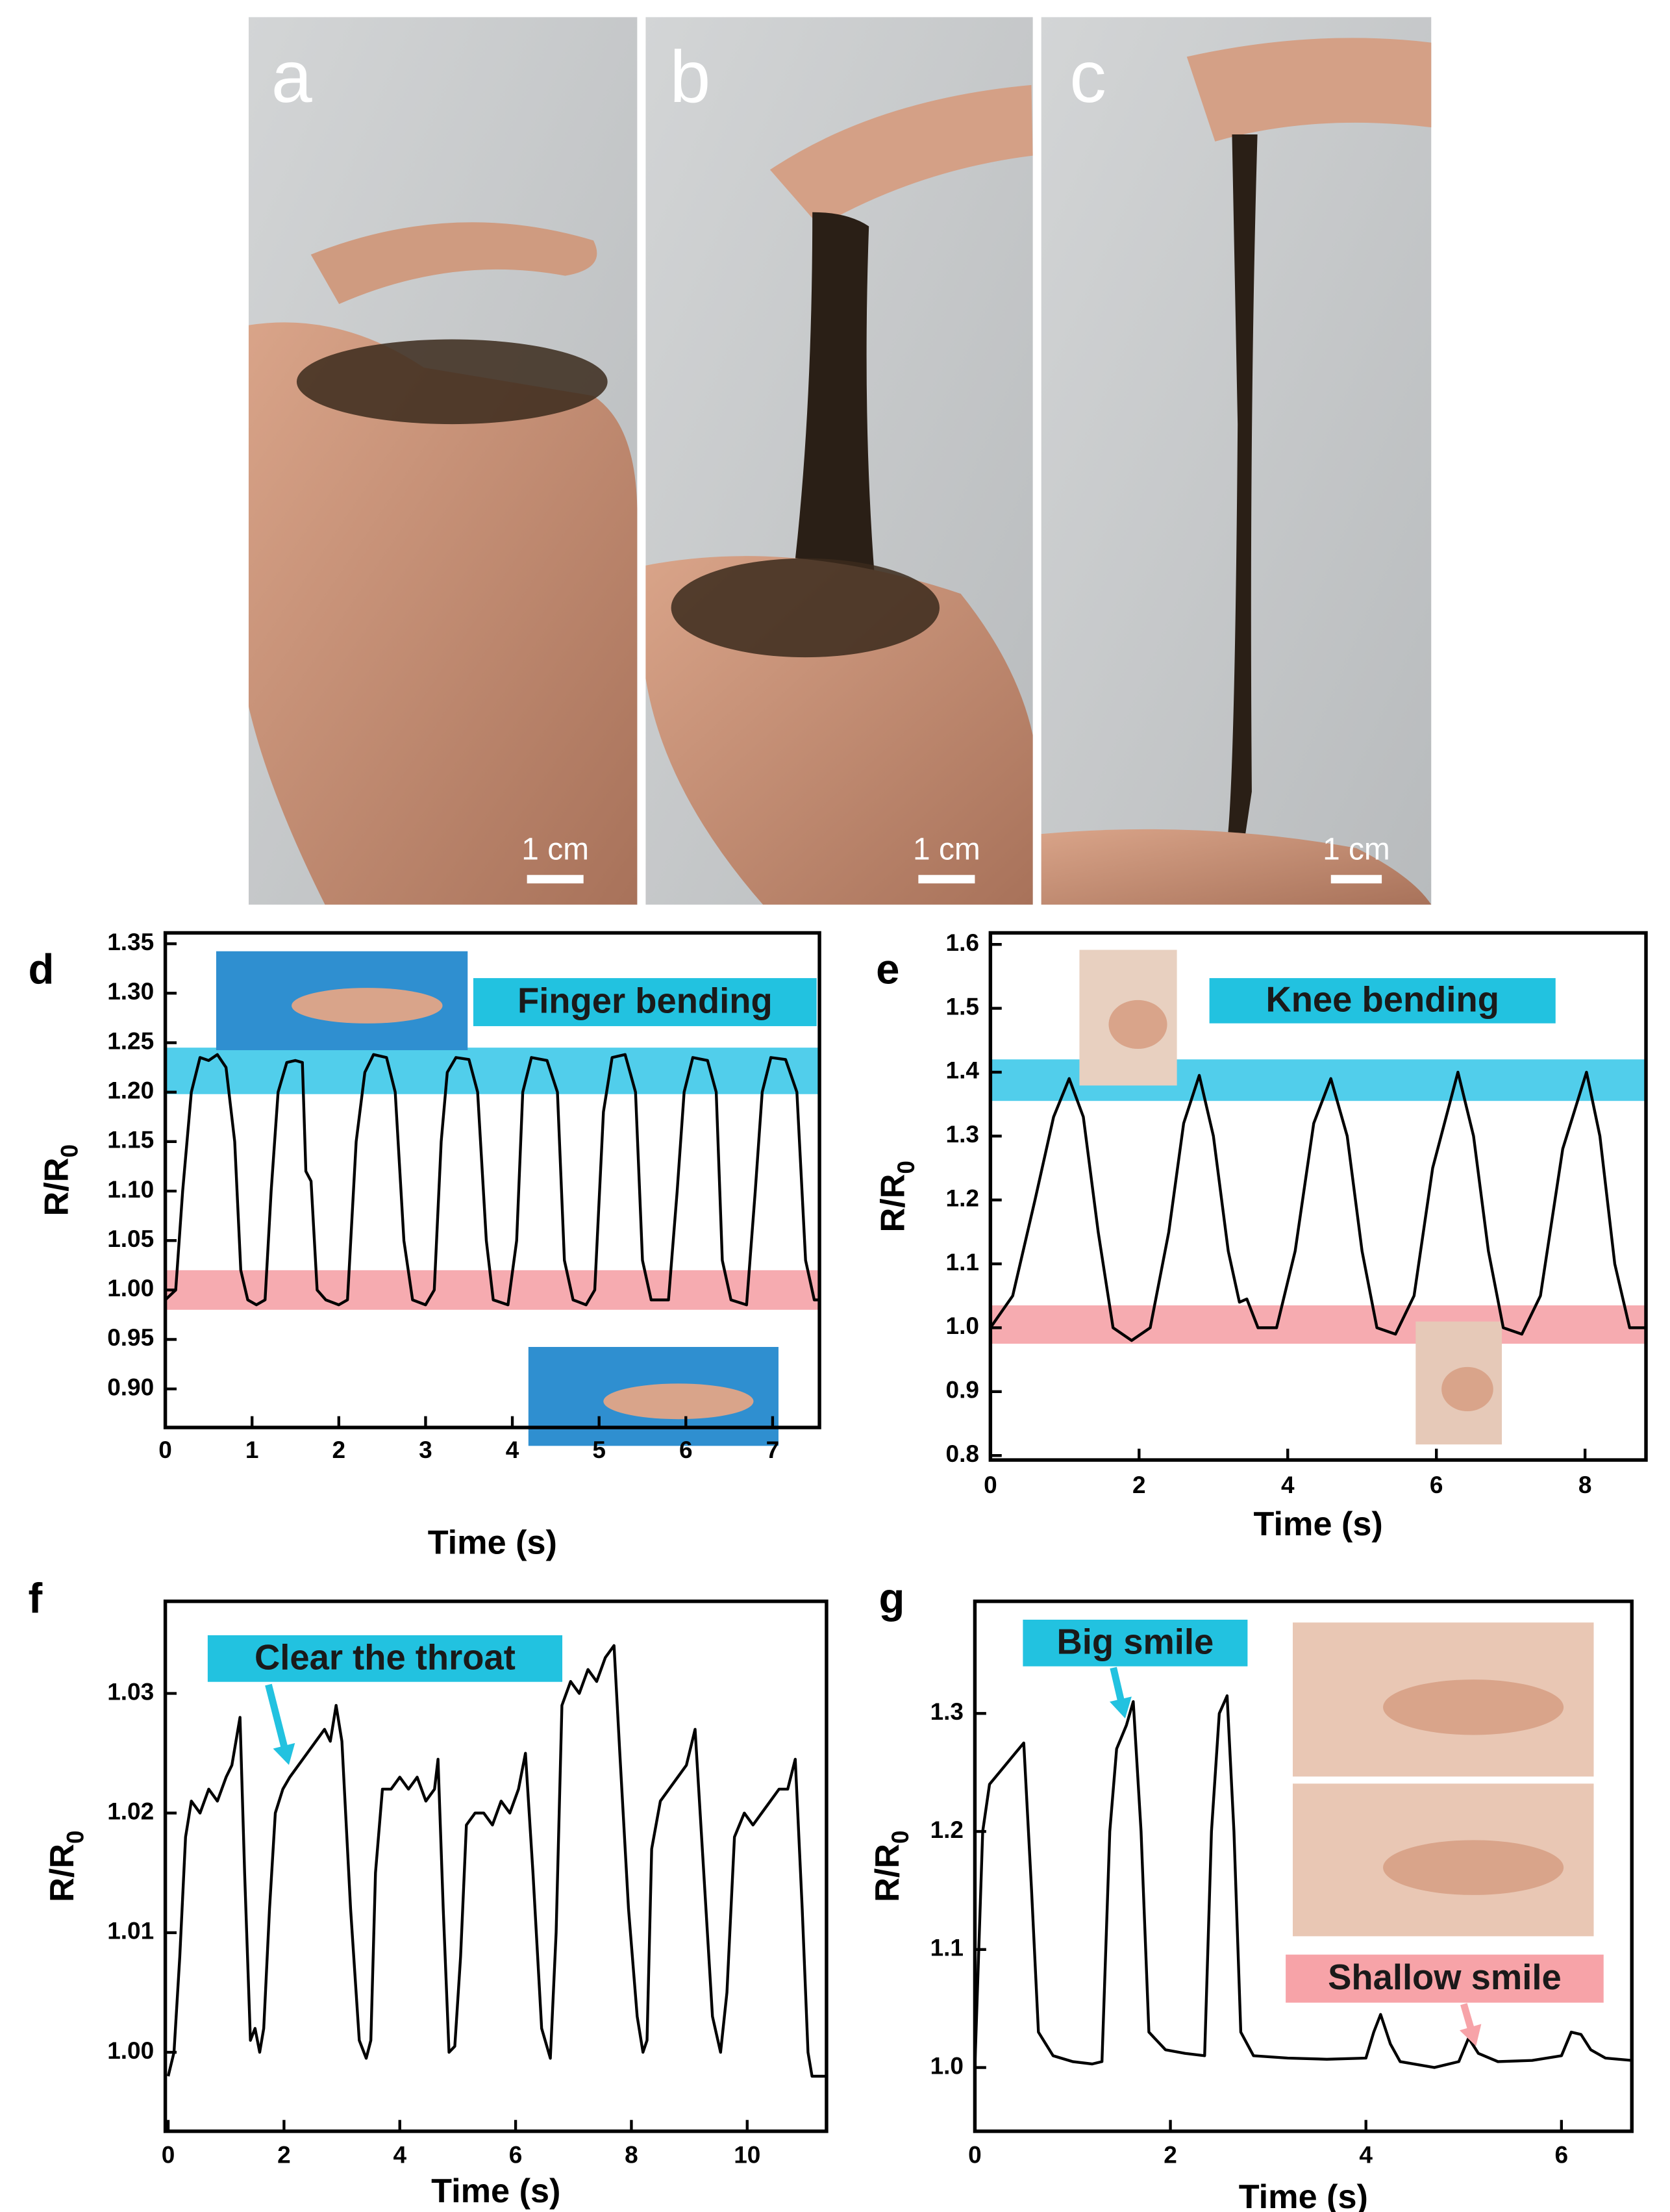 The width and height of the screenshot is (1670, 2212). What do you see at coordinates (773, 1450) in the screenshot?
I see `x-tick-label: 7` at bounding box center [773, 1450].